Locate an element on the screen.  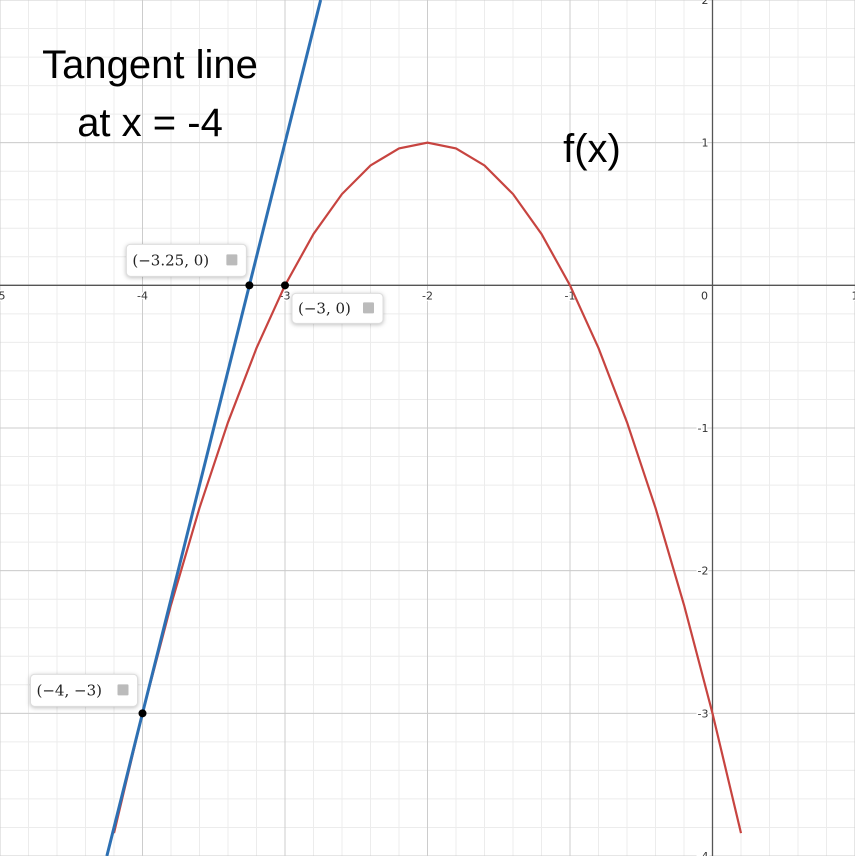
point-label: (−3.25, 0) is located at coordinates (186, 260).